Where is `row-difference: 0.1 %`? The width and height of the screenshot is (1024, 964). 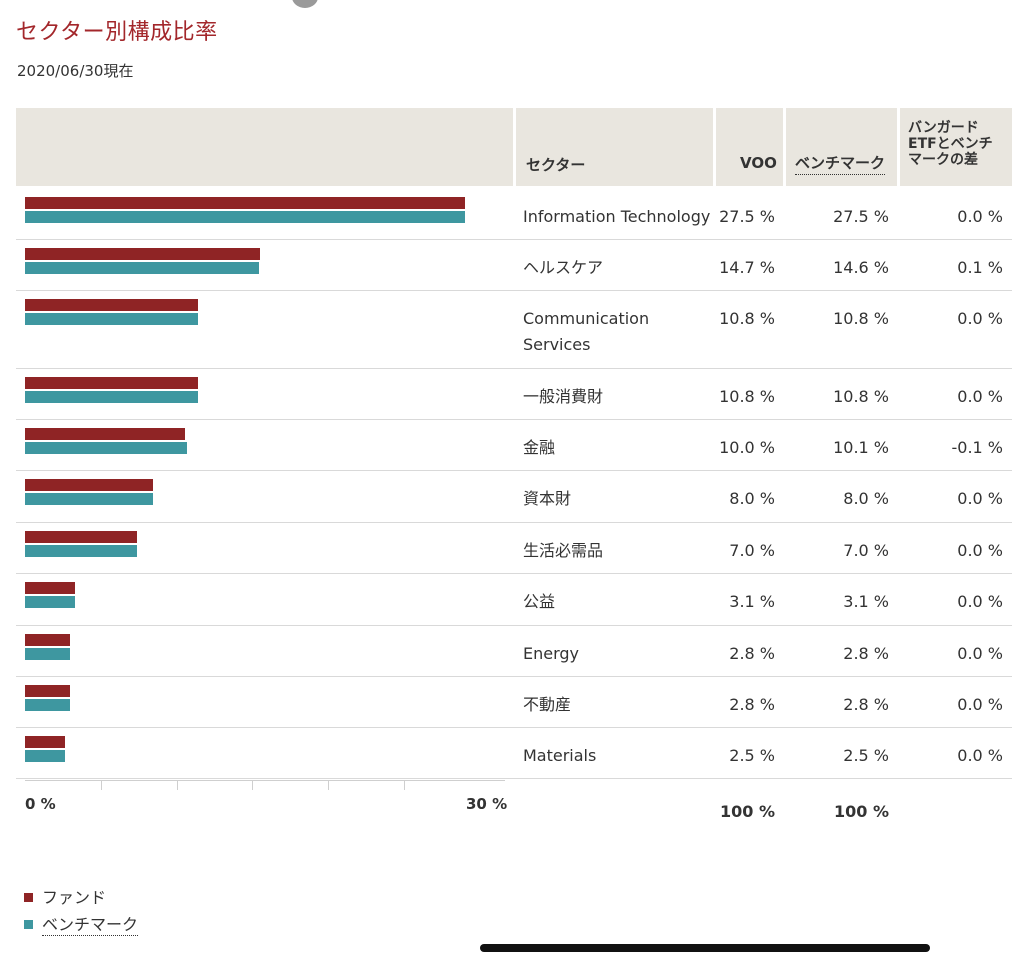
row-difference: 0.1 % is located at coordinates (980, 267).